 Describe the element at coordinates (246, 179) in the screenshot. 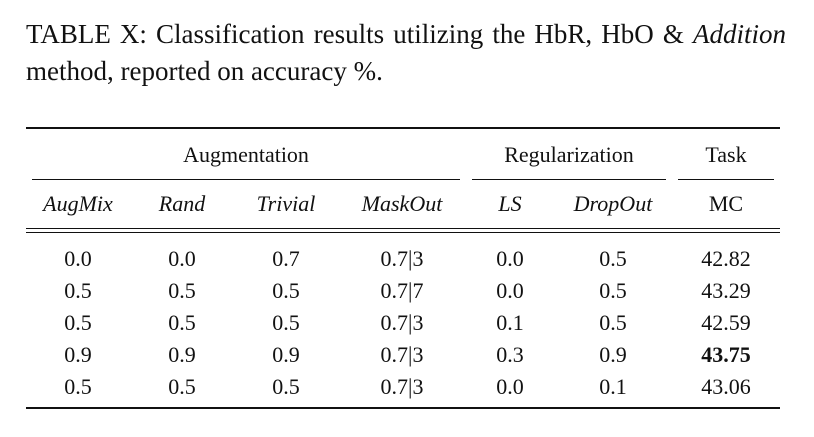

I see `augmentation-underline` at that location.